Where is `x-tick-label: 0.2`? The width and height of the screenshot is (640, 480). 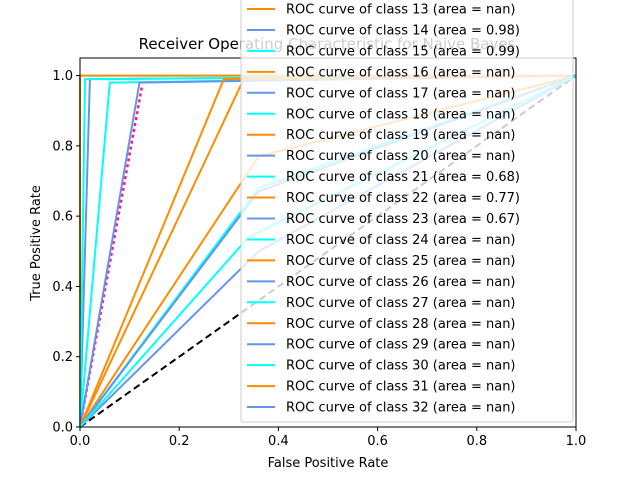 x-tick-label: 0.2 is located at coordinates (179, 441).